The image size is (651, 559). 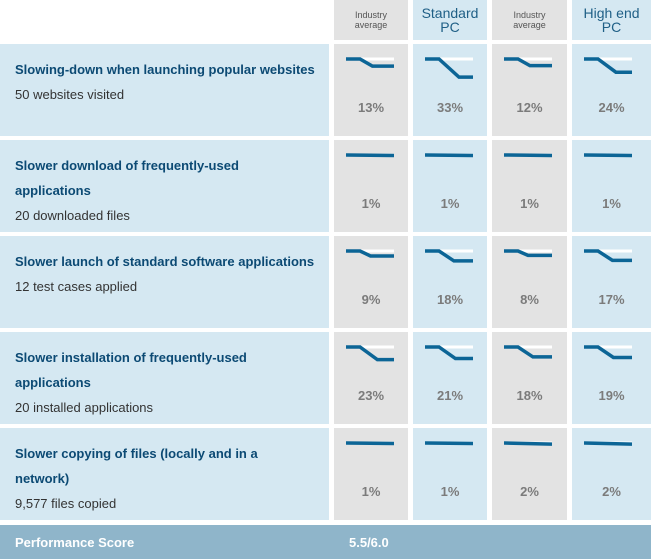 I want to click on slowdown-percent: 17%, so click(x=611, y=299).